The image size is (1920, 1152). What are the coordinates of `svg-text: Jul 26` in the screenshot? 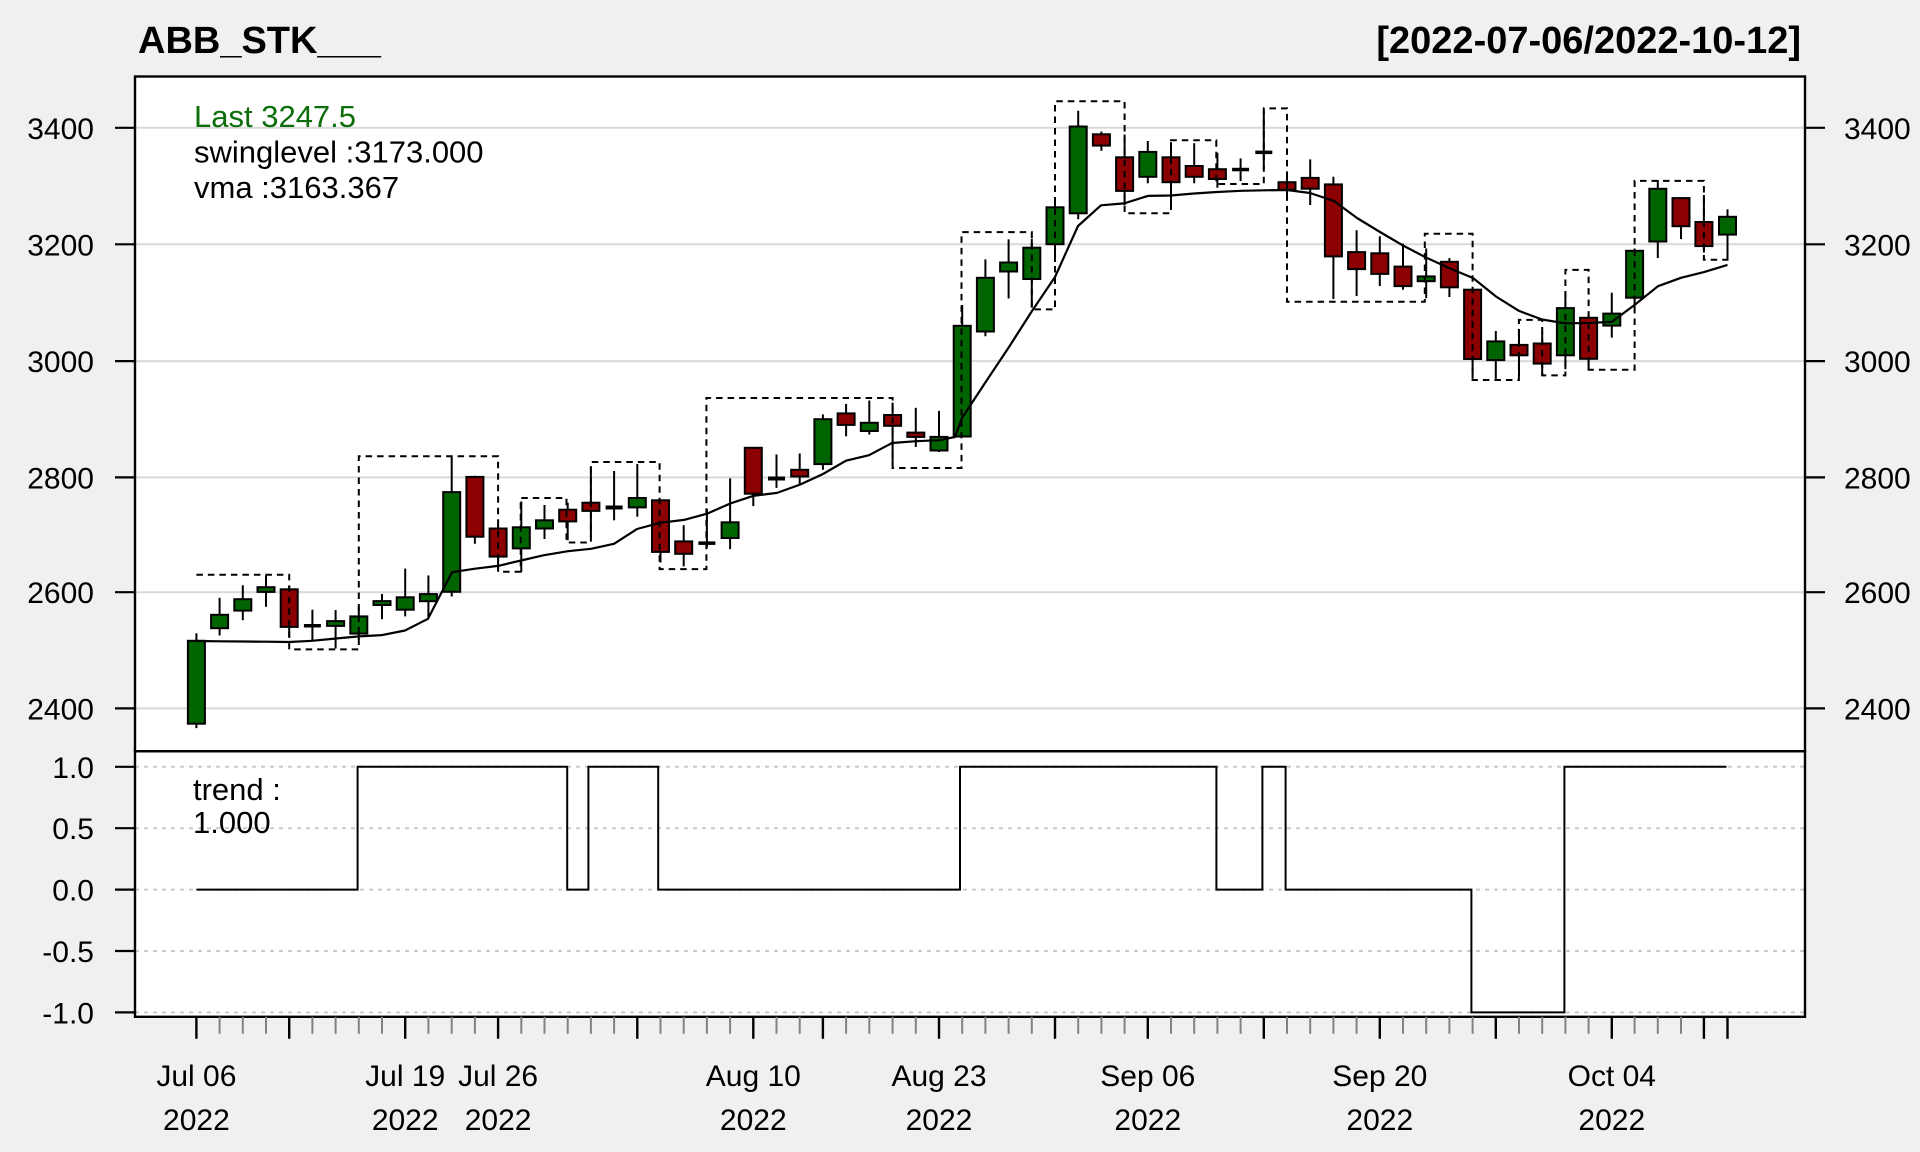 It's located at (498, 1076).